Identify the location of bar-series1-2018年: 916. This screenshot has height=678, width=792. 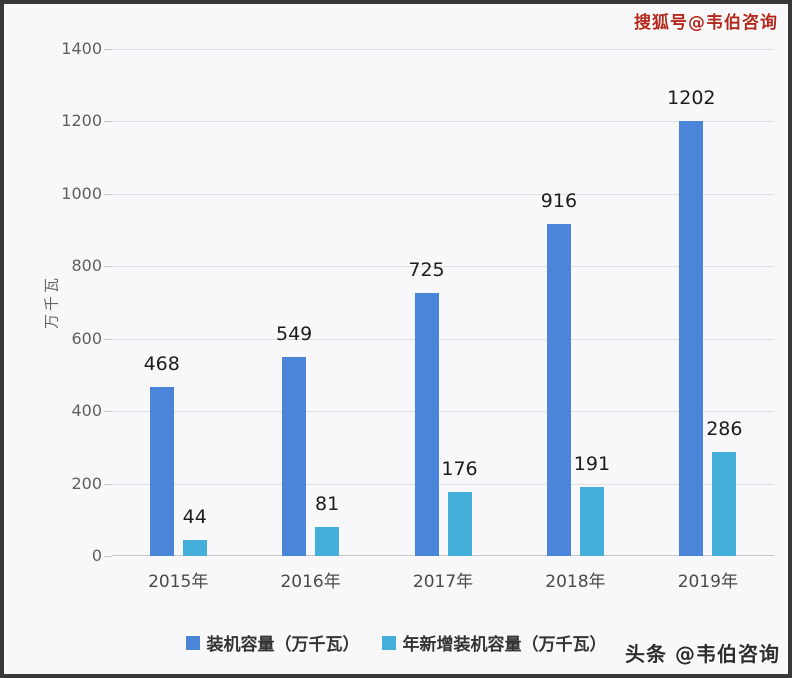
(559, 373).